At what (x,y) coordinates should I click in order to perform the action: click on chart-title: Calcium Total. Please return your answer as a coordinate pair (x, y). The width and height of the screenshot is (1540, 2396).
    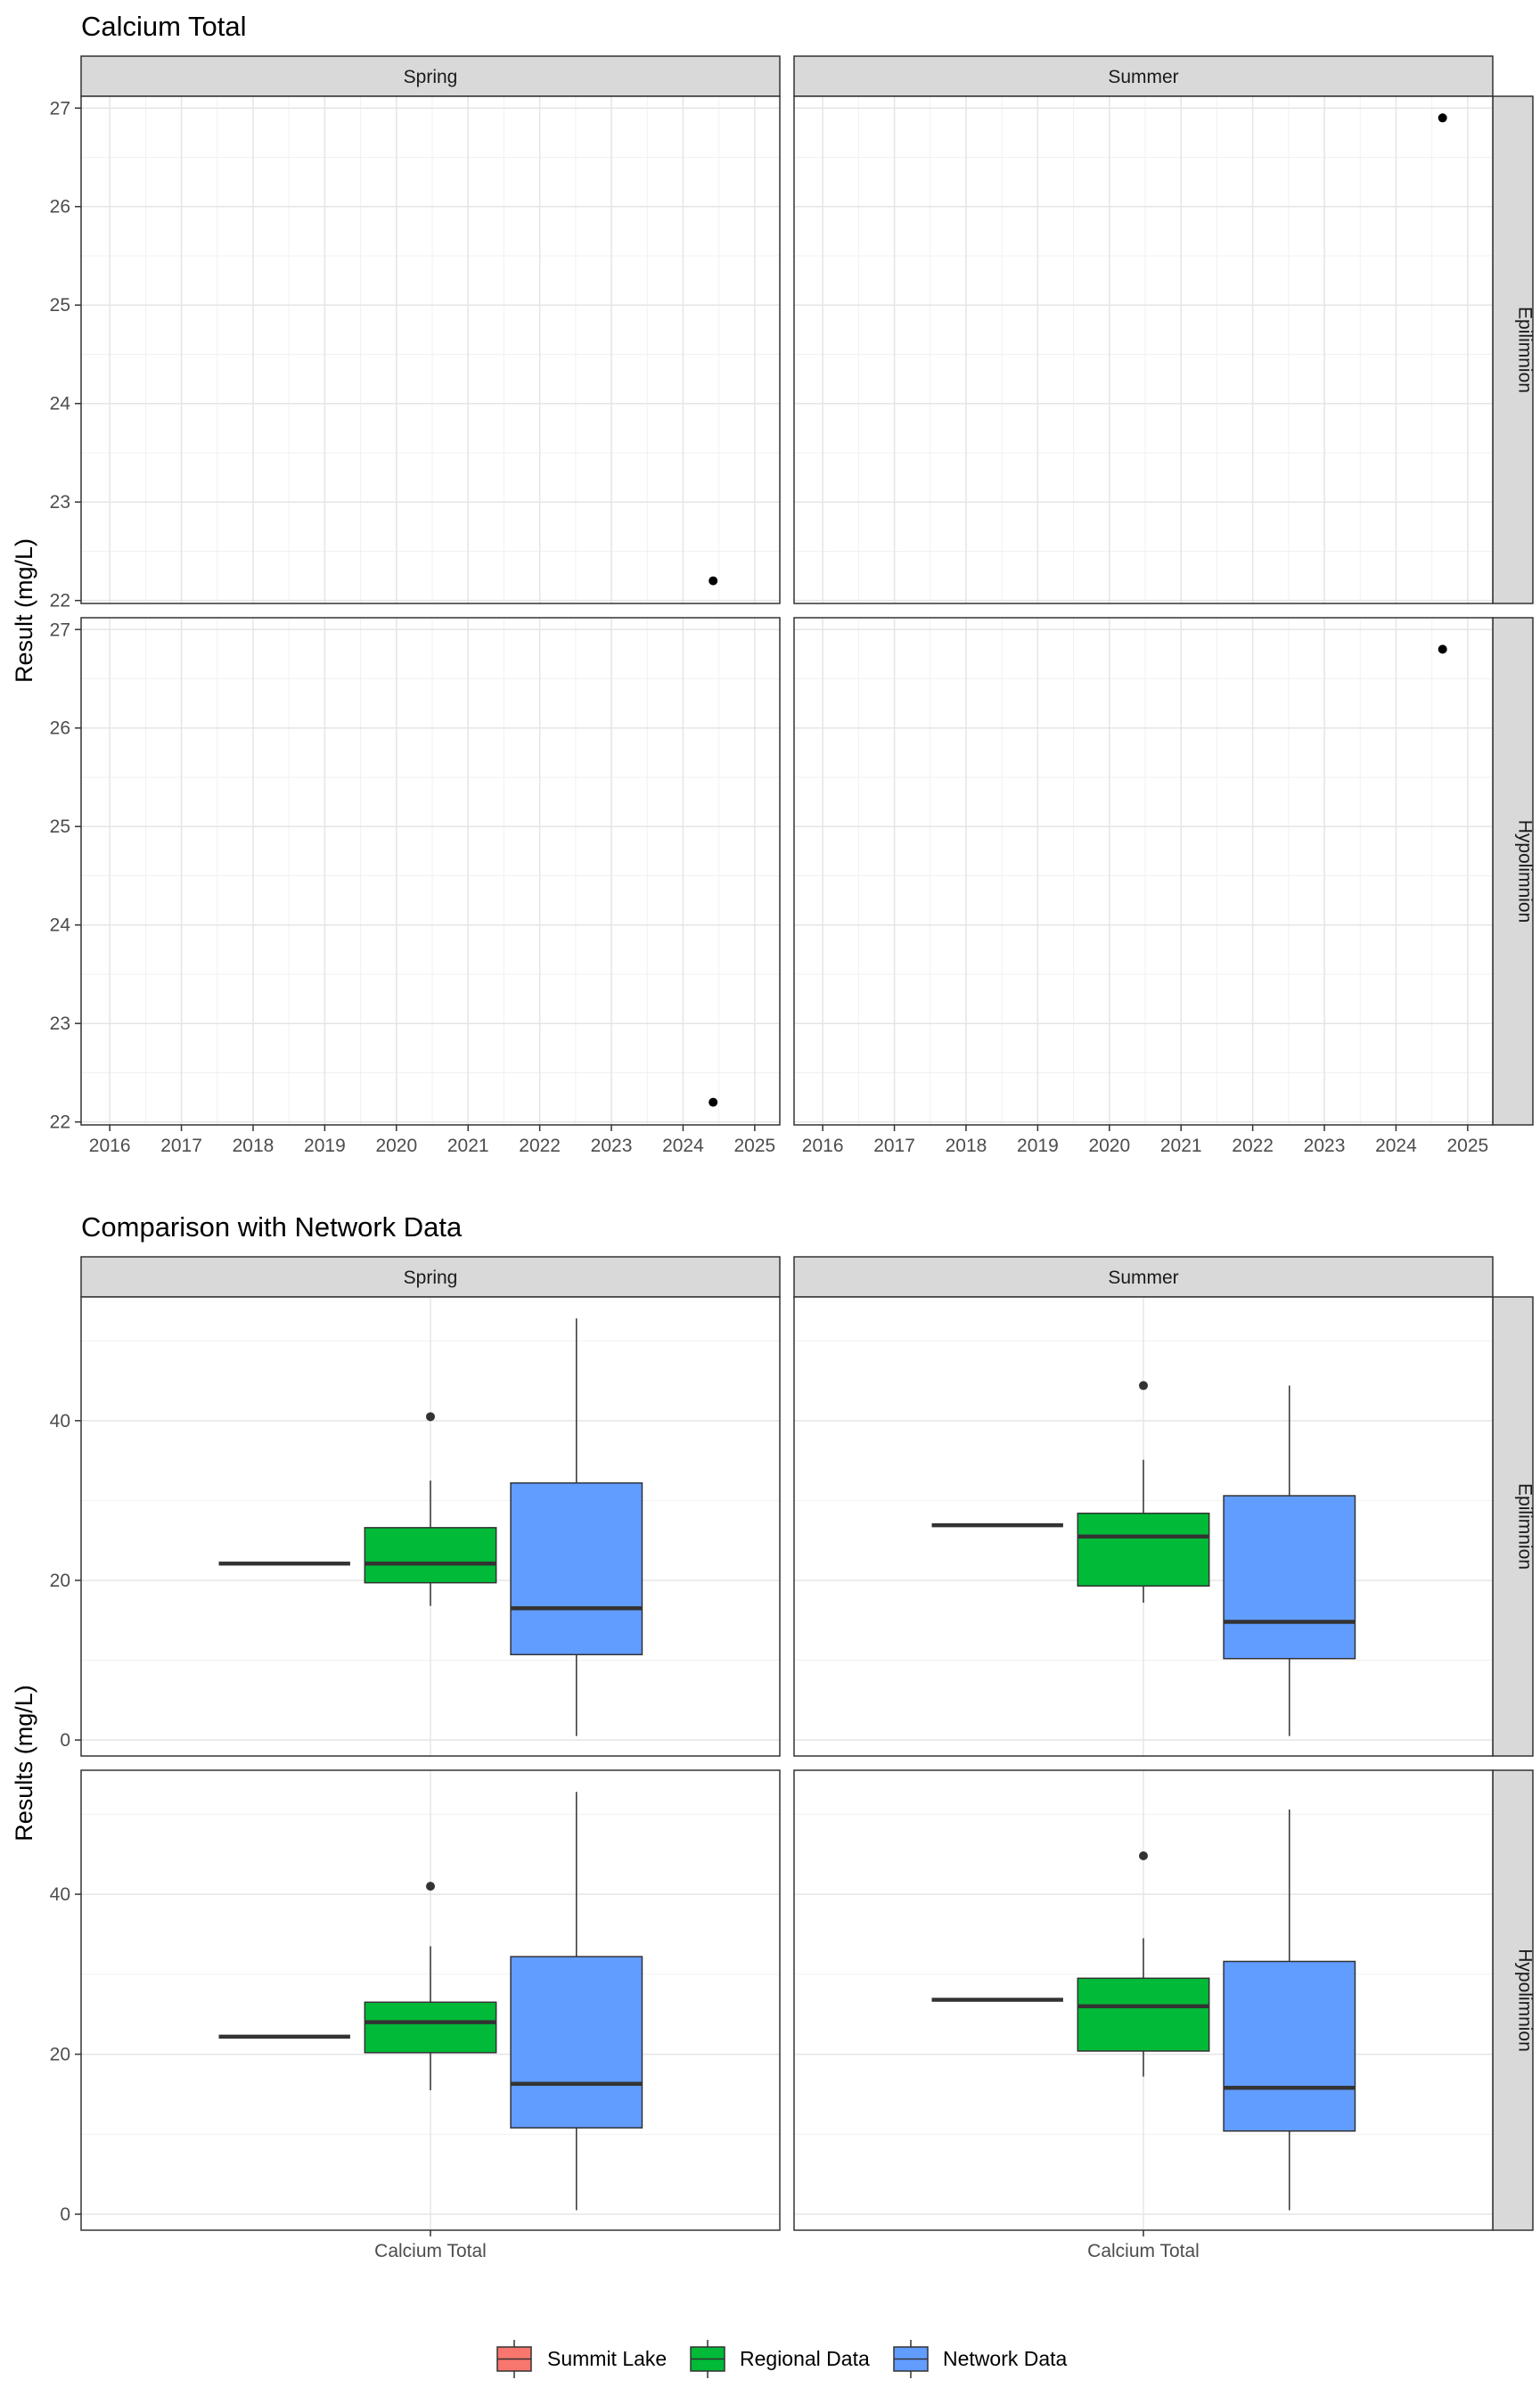
    Looking at the image, I should click on (164, 26).